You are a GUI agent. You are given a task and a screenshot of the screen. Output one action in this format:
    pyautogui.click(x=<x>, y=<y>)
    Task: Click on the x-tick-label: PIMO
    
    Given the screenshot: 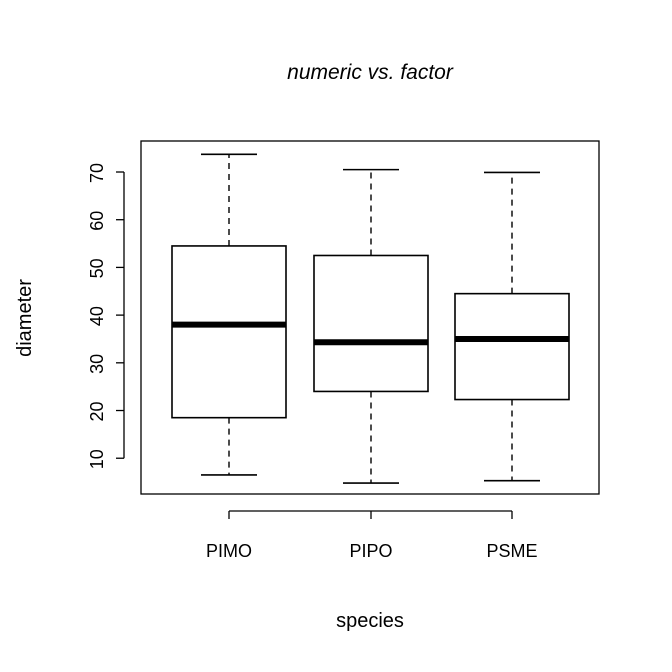 What is the action you would take?
    pyautogui.click(x=229, y=551)
    